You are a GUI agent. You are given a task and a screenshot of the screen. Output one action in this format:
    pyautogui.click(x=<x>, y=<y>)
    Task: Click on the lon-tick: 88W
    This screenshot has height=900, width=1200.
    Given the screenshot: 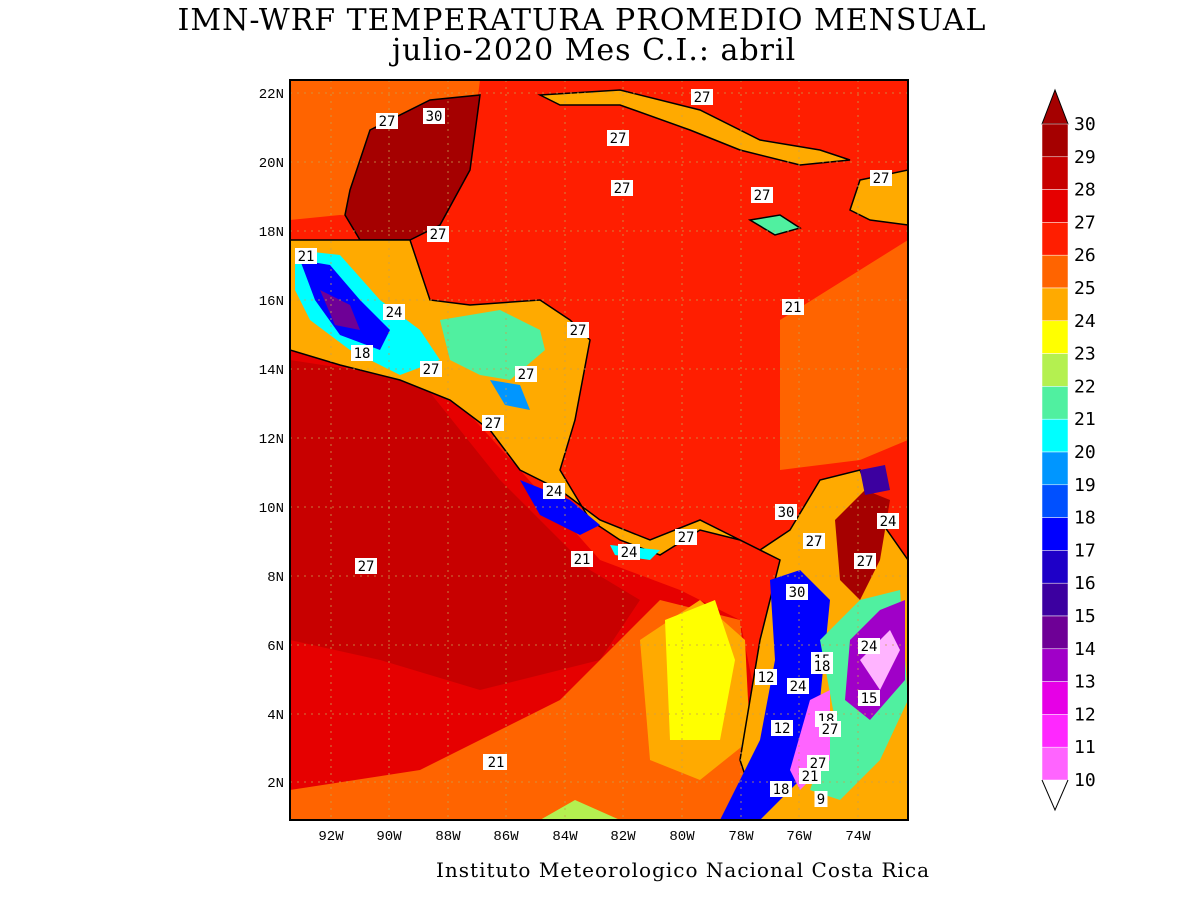 What is the action you would take?
    pyautogui.click(x=448, y=837)
    